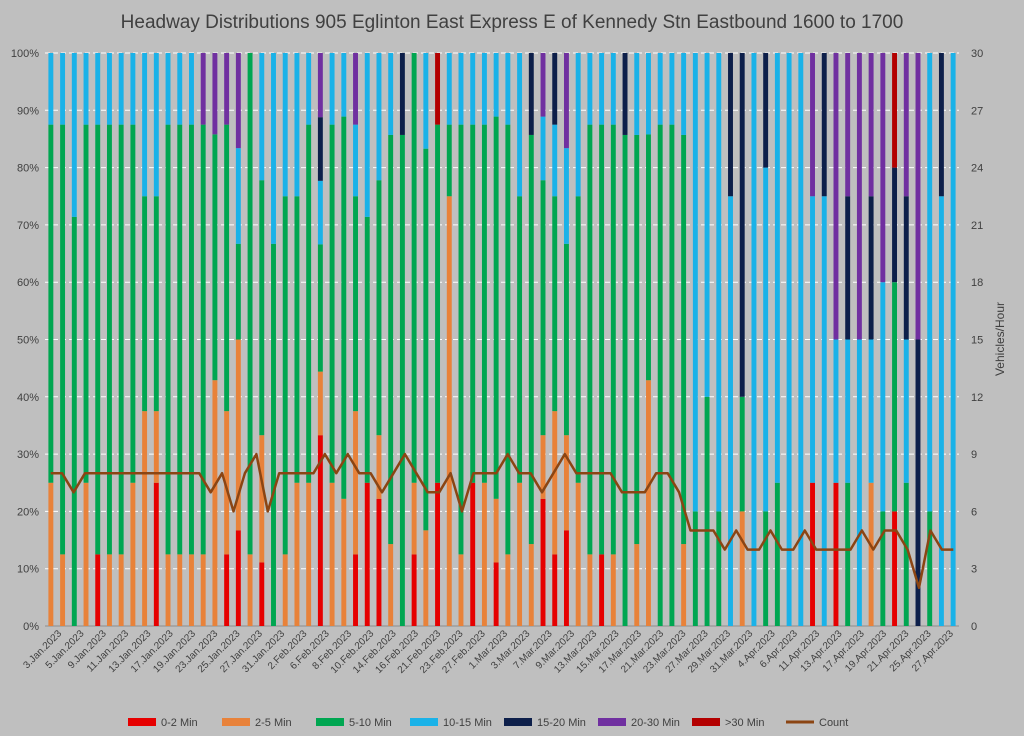 The image size is (1024, 736). Describe the element at coordinates (977, 226) in the screenshot. I see `y-right-tick-label: 21` at that location.